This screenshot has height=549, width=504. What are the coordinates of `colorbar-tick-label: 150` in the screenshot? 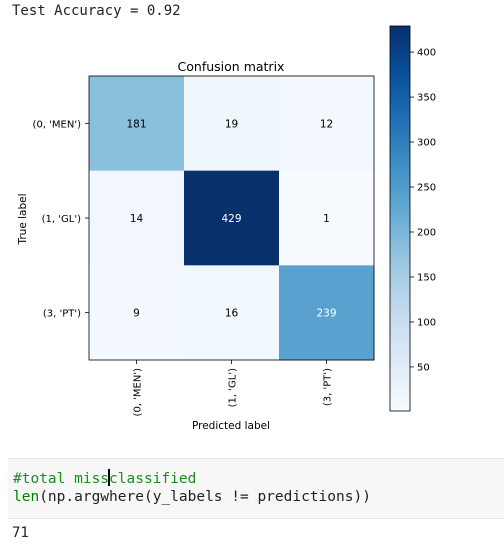 It's located at (426, 277).